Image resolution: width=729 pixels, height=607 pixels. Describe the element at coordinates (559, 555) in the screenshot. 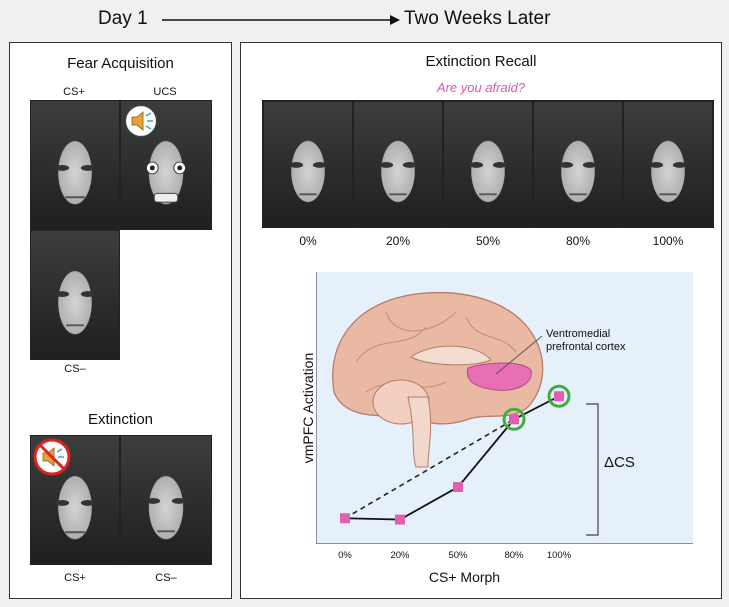

I see `x-tick-label: 100%` at that location.